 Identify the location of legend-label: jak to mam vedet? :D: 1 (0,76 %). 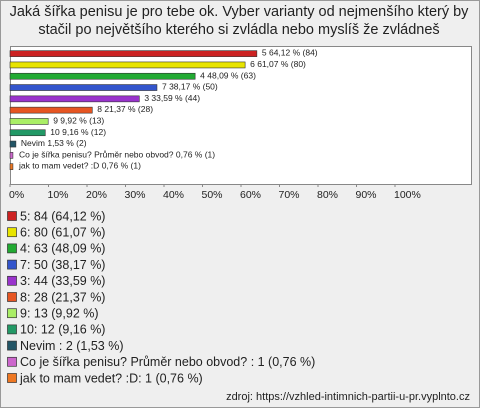
(111, 378).